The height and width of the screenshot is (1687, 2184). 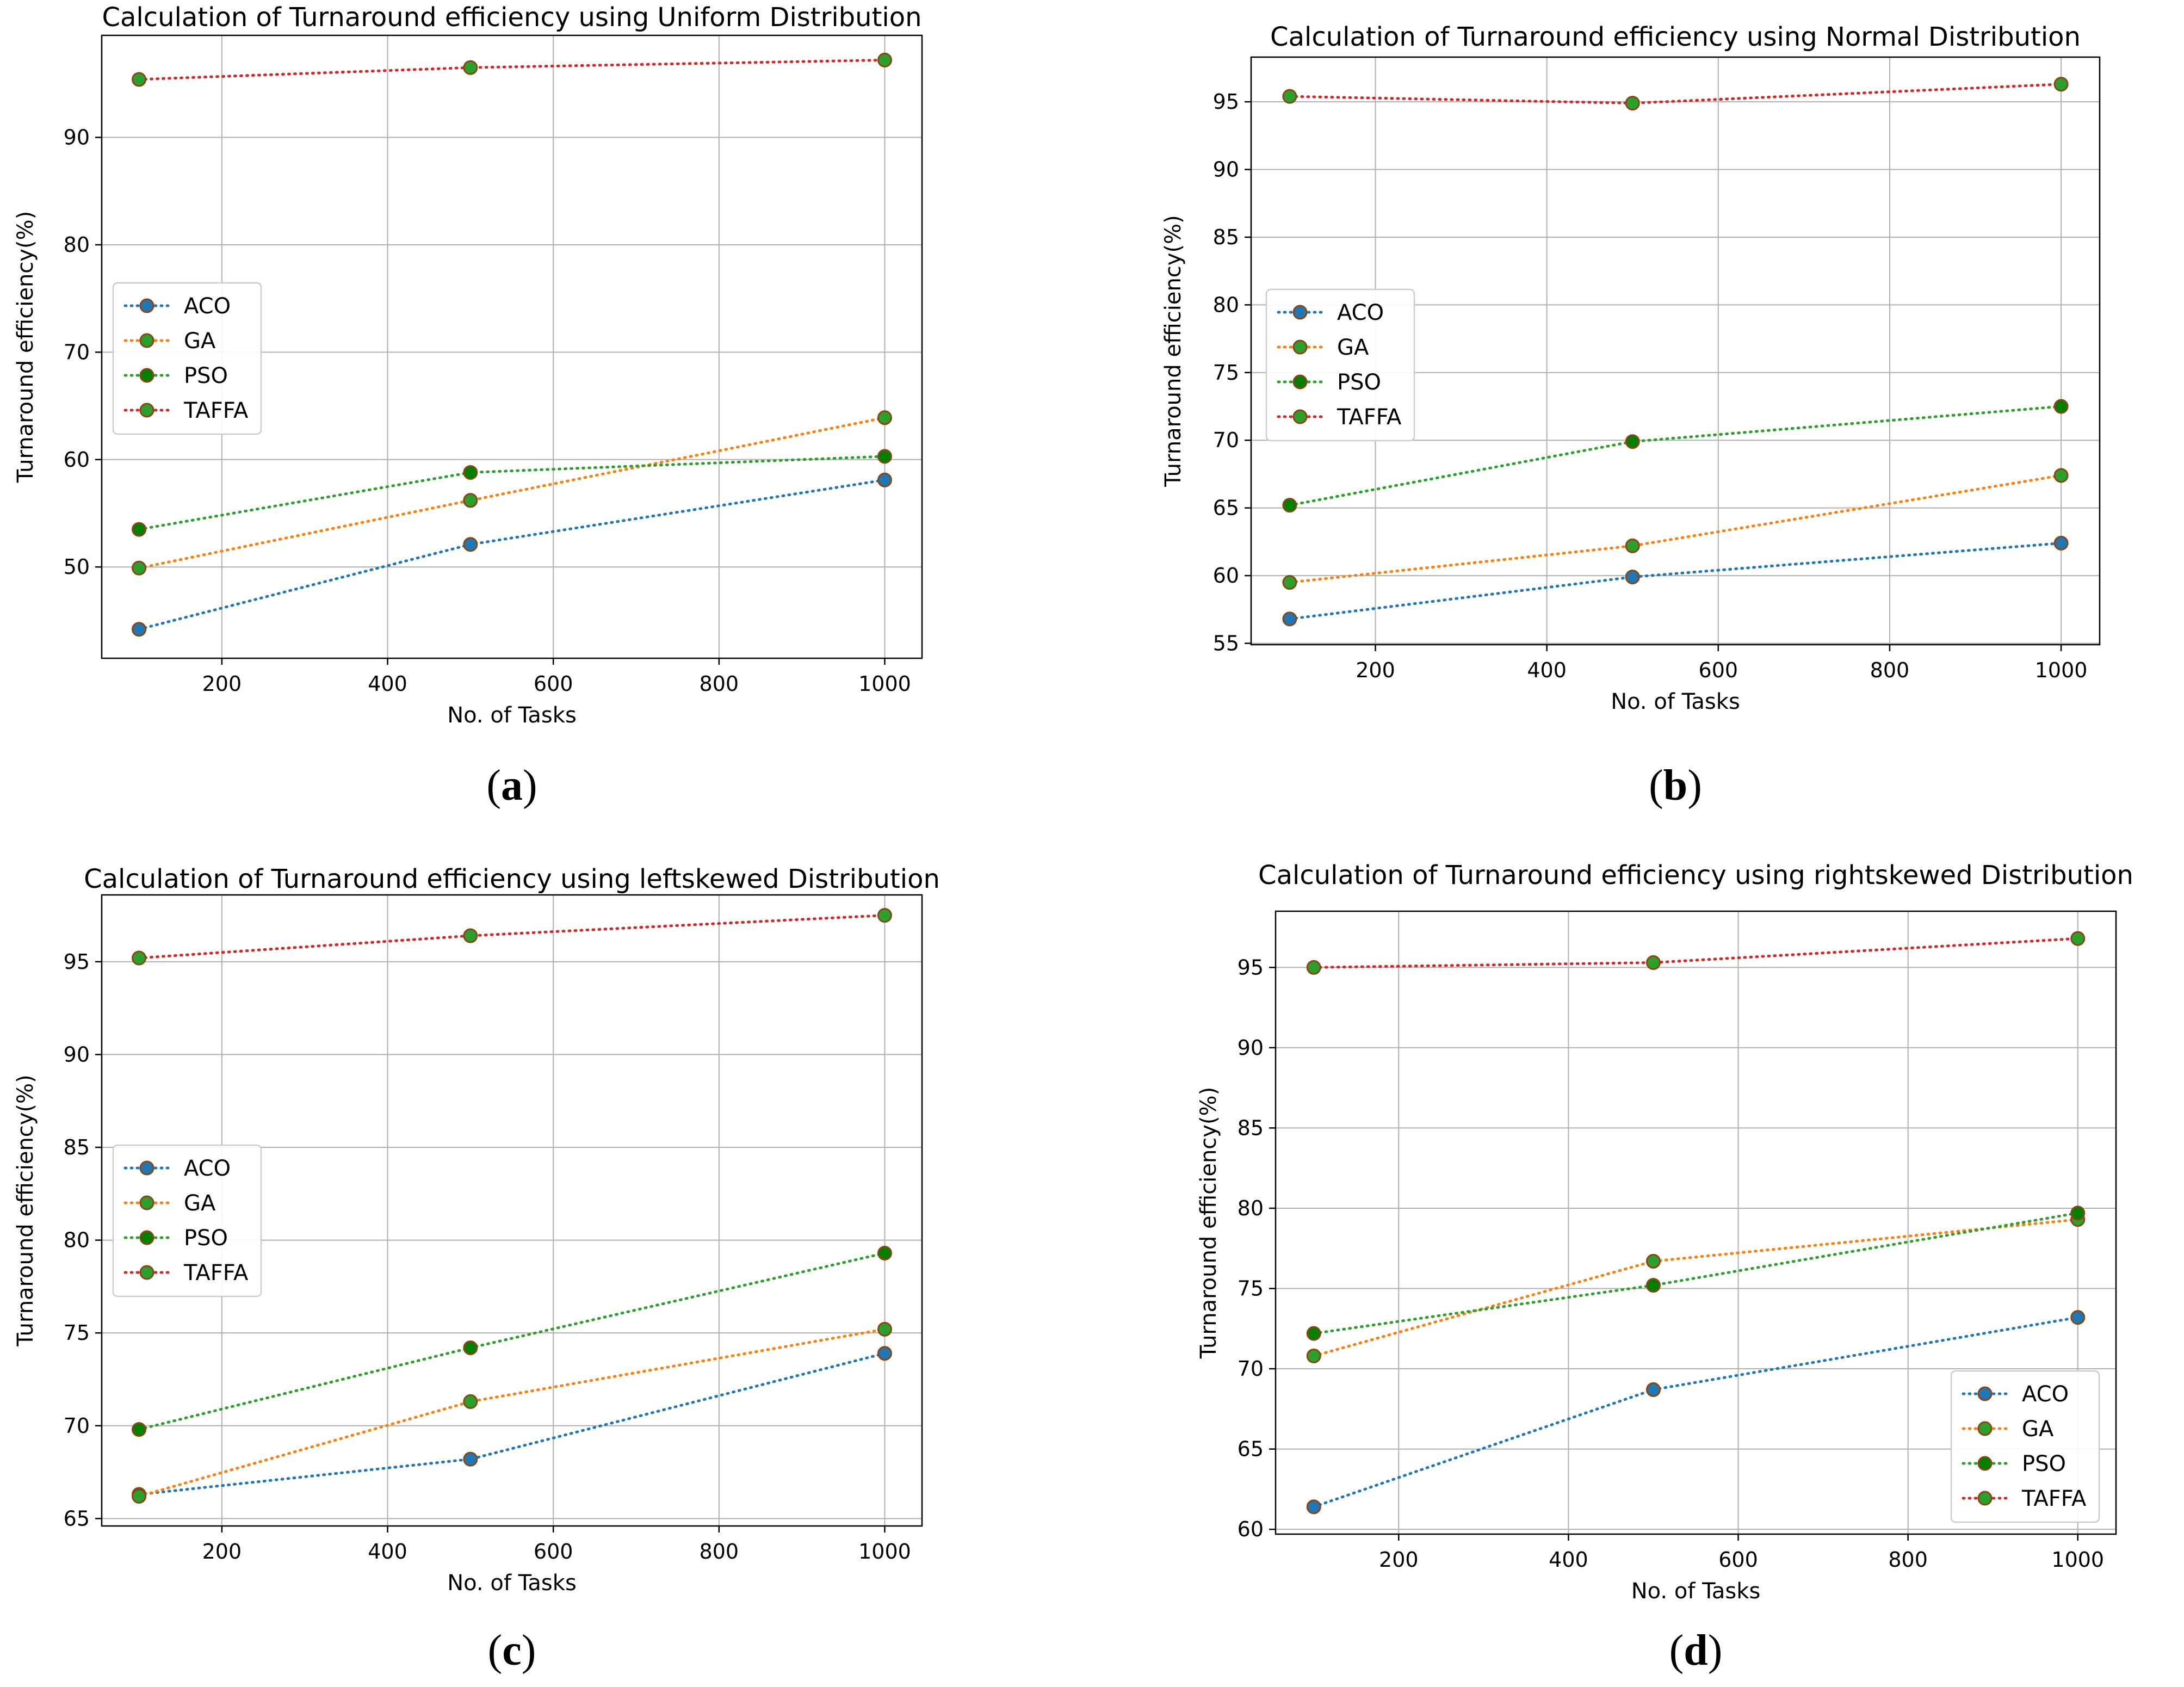 What do you see at coordinates (77, 567) in the screenshot?
I see `y-tick-label: 50` at bounding box center [77, 567].